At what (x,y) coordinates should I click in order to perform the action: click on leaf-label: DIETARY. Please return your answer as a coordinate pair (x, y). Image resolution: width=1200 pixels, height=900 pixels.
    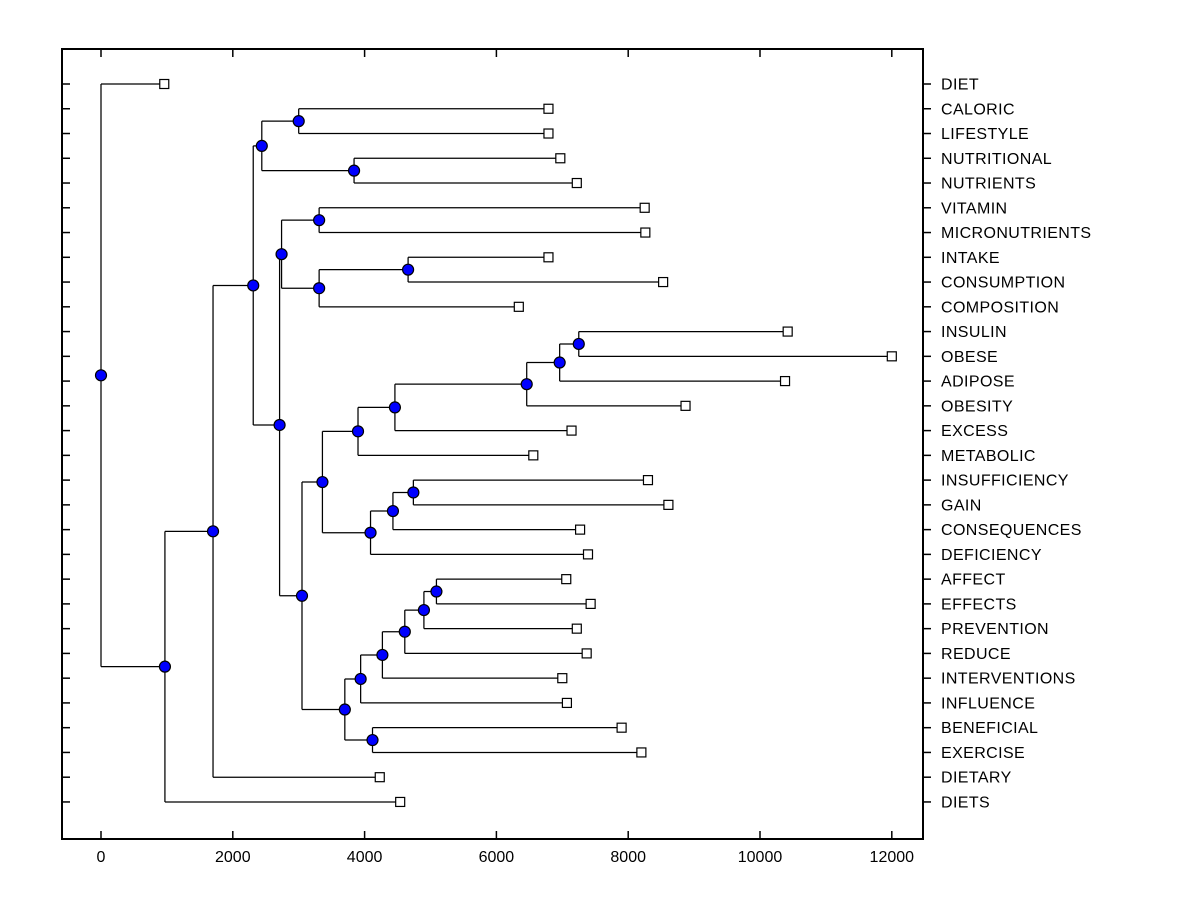
    Looking at the image, I should click on (976, 778).